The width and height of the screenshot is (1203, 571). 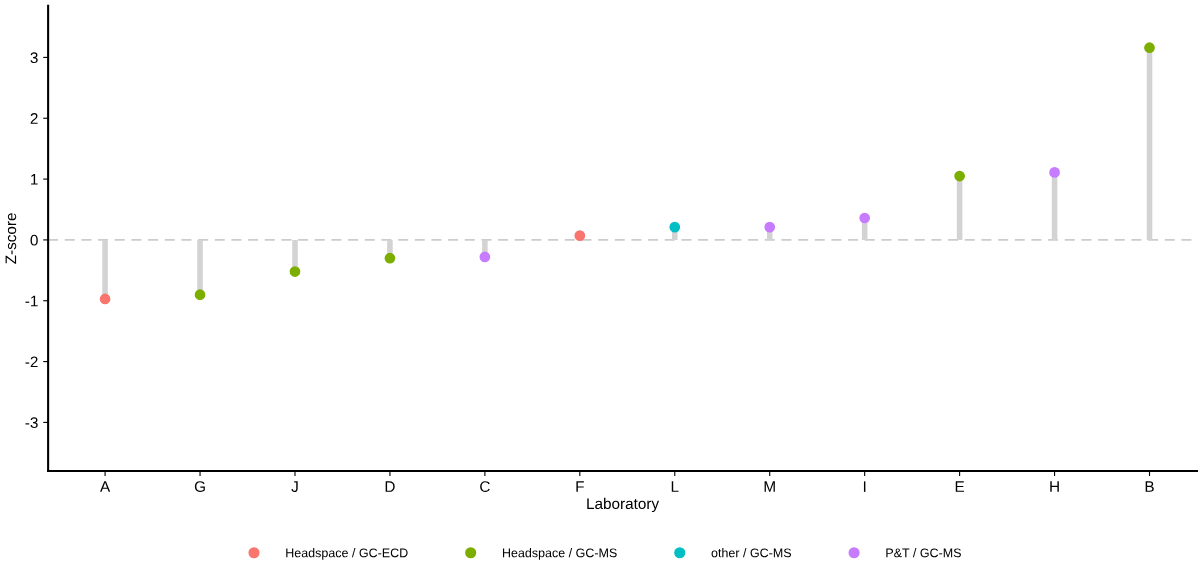 I want to click on y-tick-label: 1, so click(x=34, y=179).